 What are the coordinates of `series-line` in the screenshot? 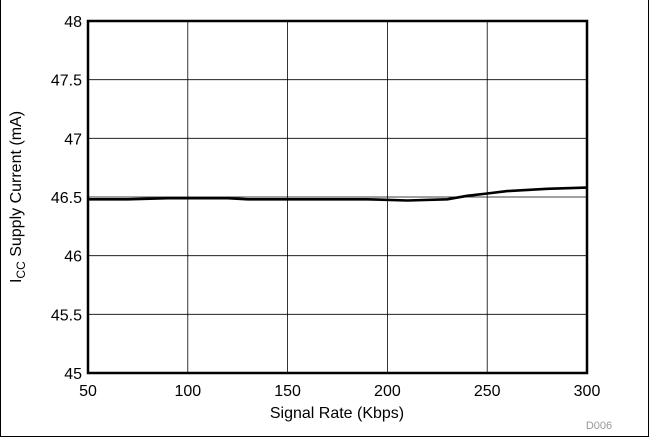 It's located at (338, 194).